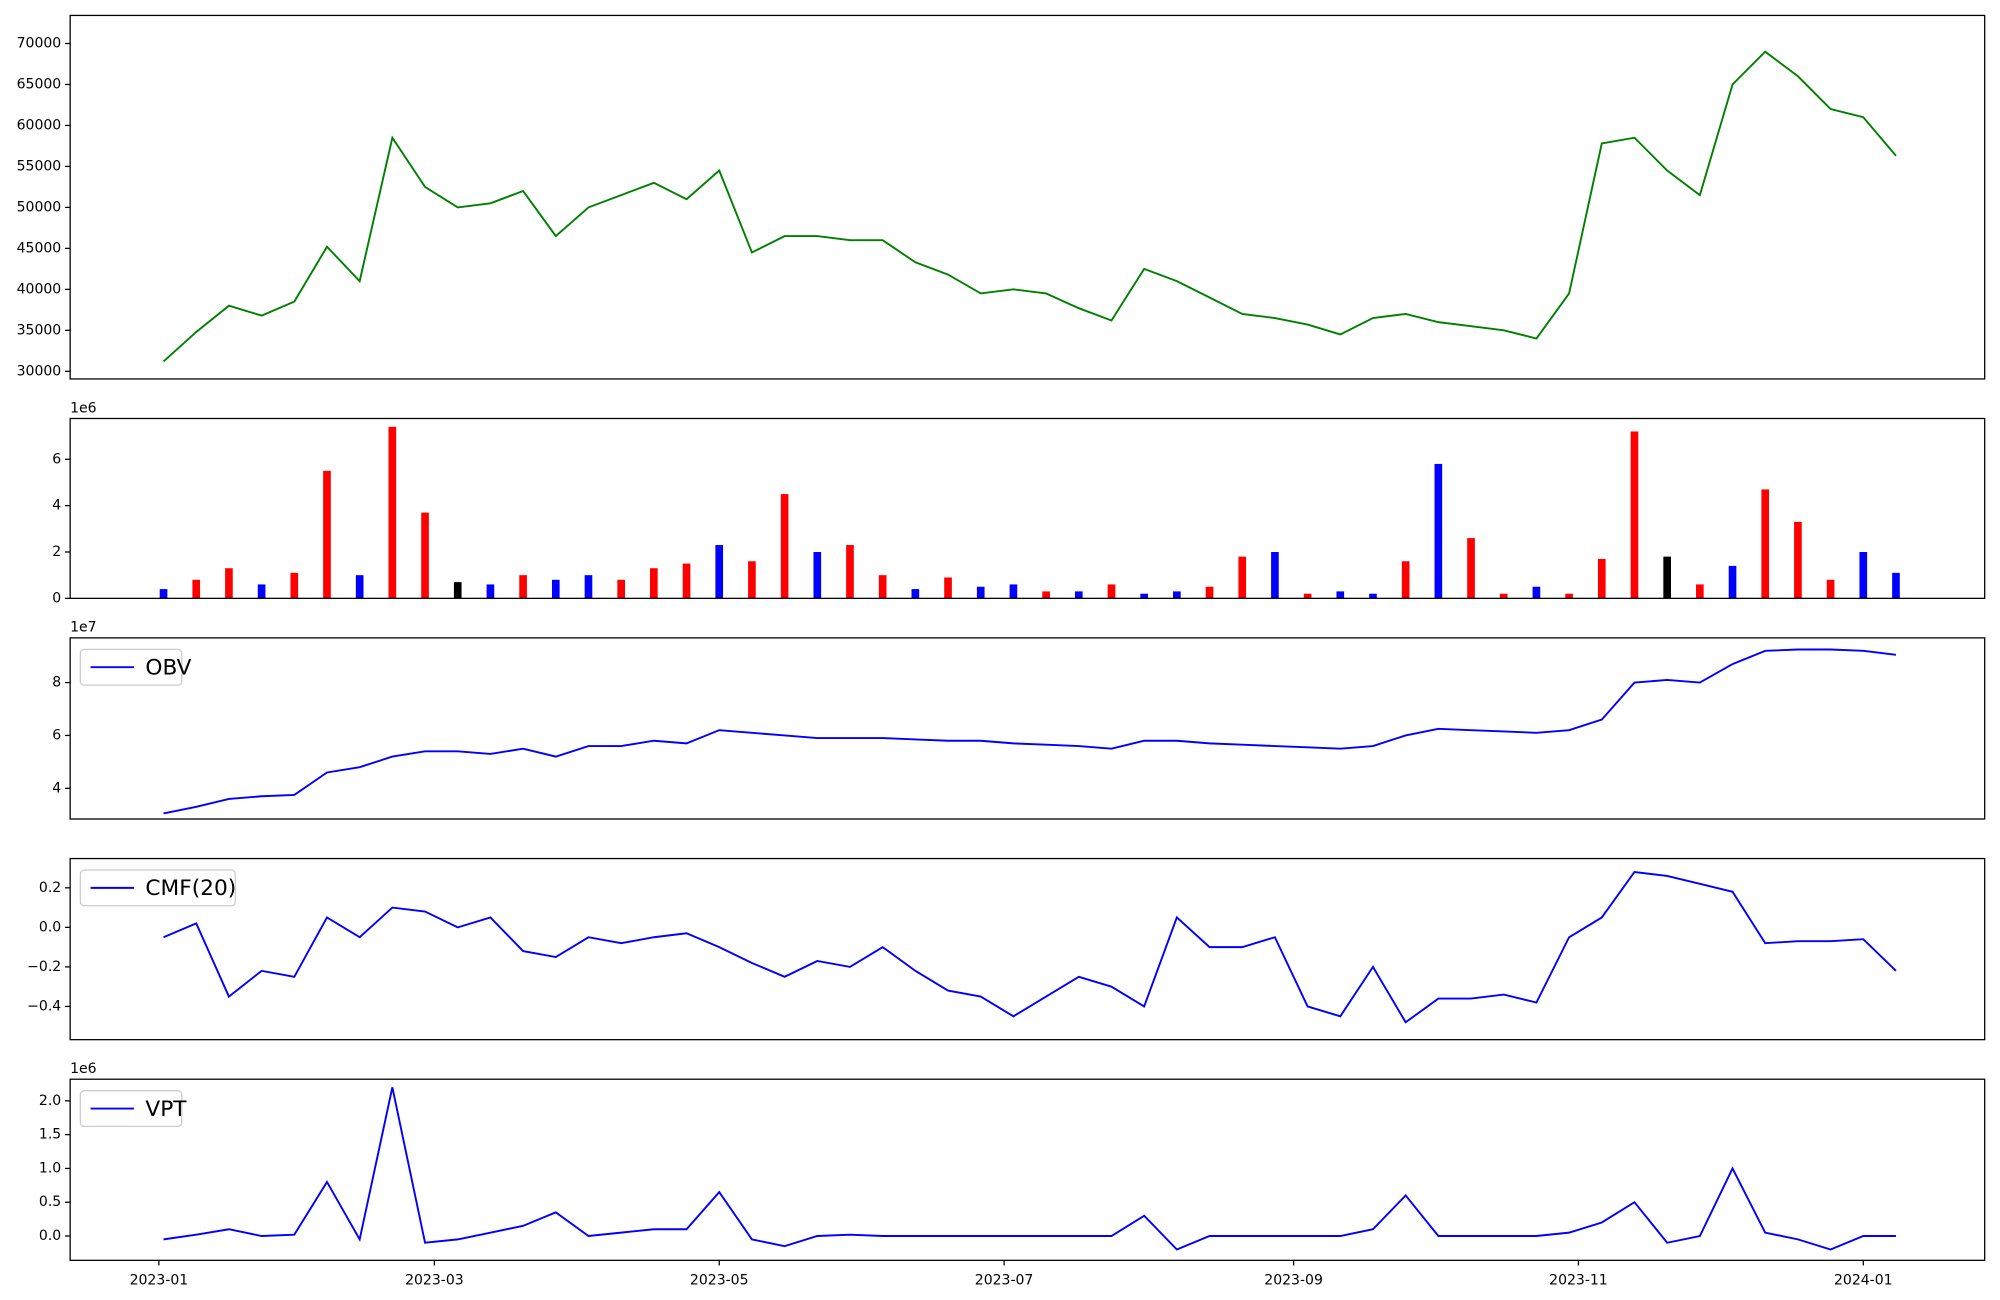 The height and width of the screenshot is (1300, 2000). I want to click on x-tick-label: 2023-01, so click(159, 1281).